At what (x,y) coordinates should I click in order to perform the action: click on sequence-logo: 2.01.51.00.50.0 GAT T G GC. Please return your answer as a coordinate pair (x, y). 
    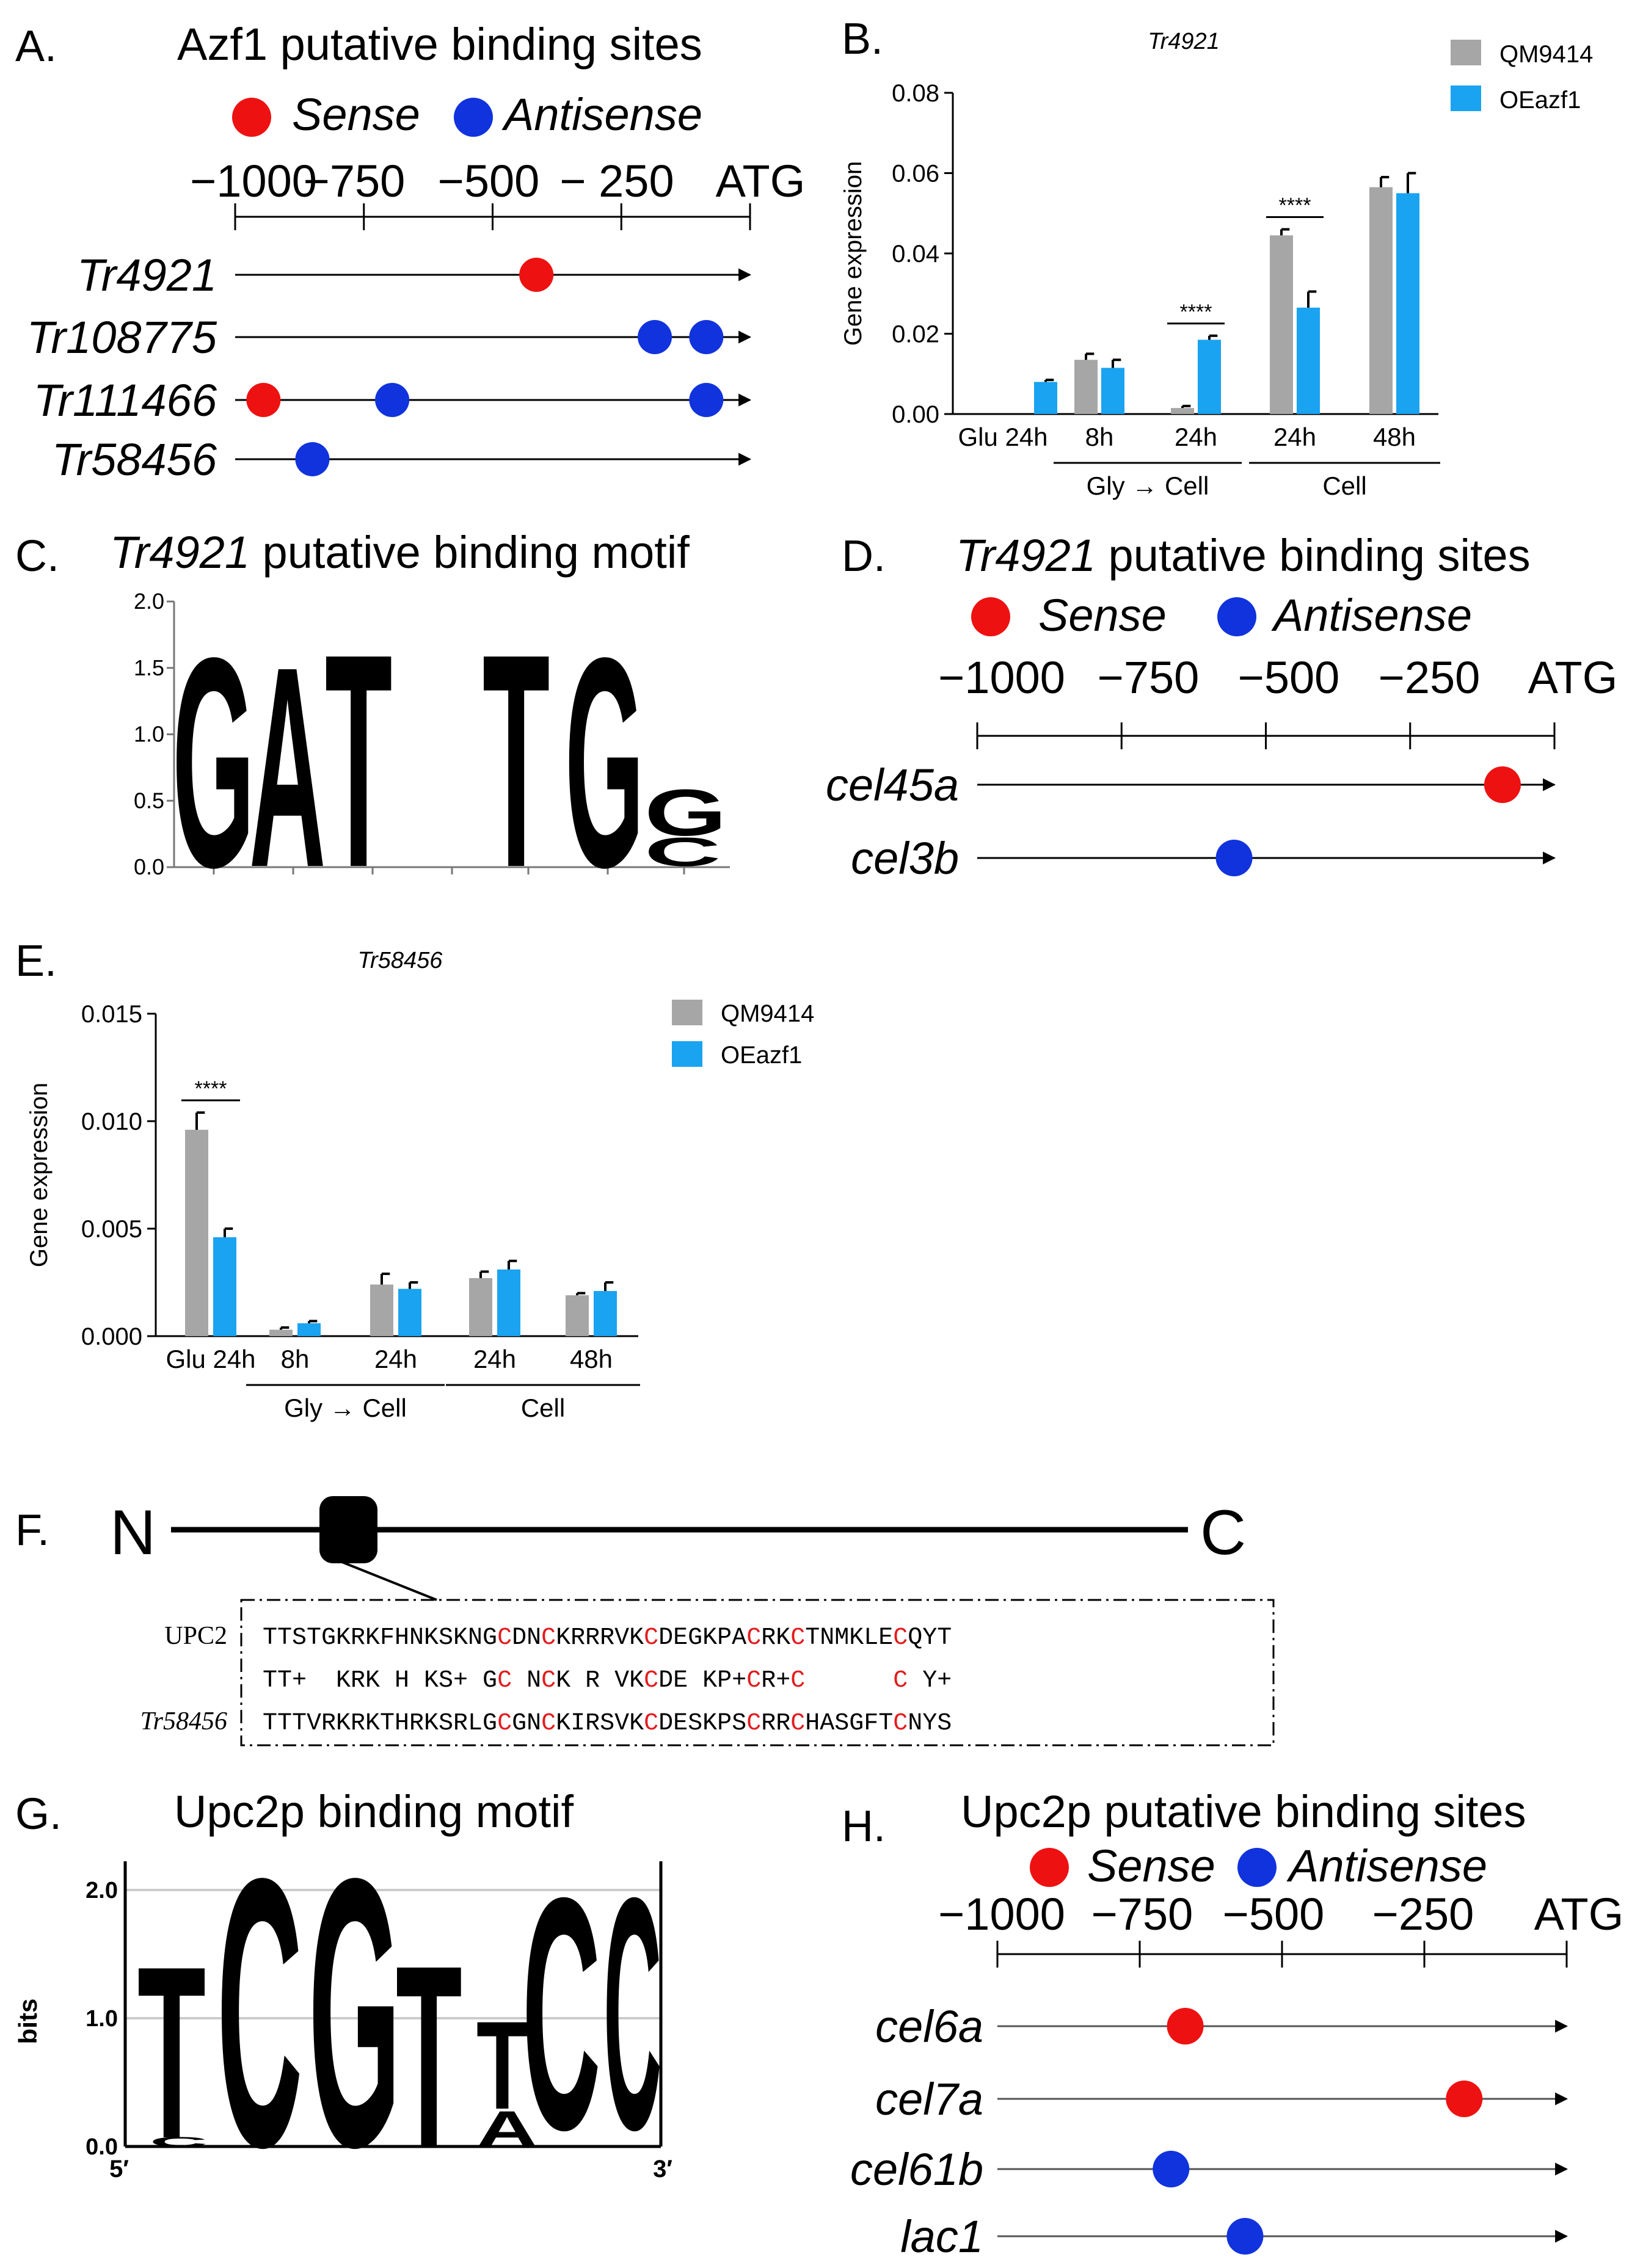
    Looking at the image, I should click on (432, 760).